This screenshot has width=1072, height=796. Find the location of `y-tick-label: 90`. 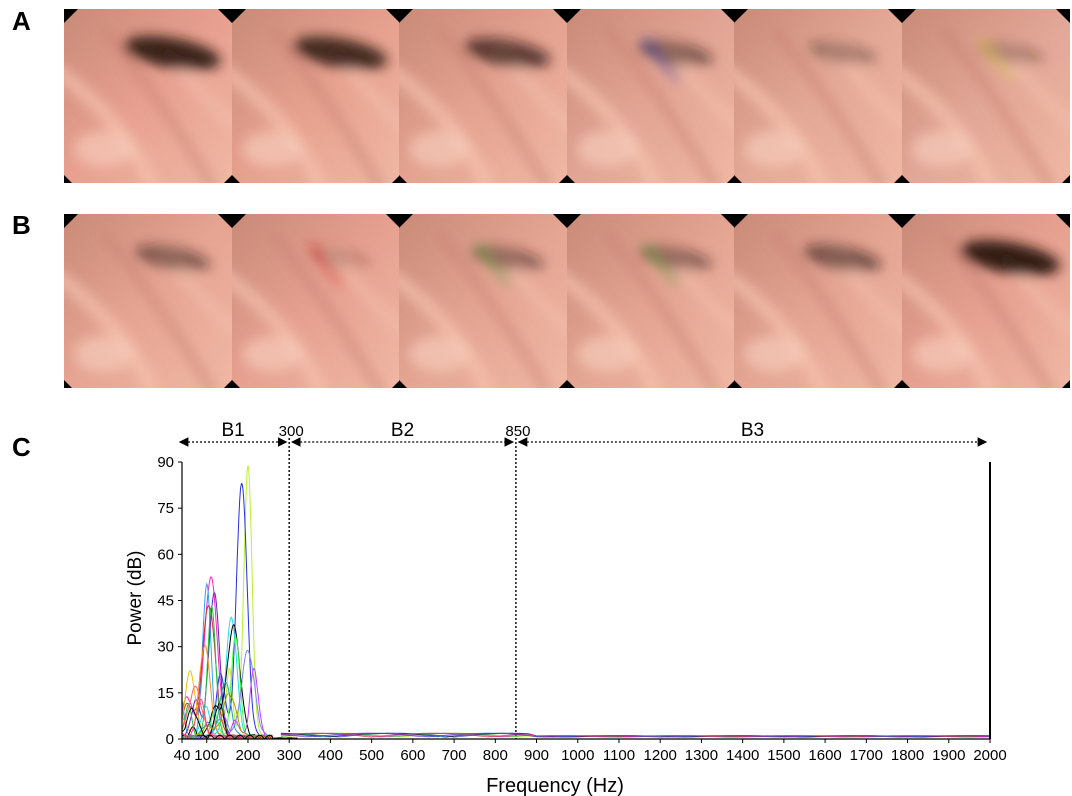

y-tick-label: 90 is located at coordinates (165, 462).